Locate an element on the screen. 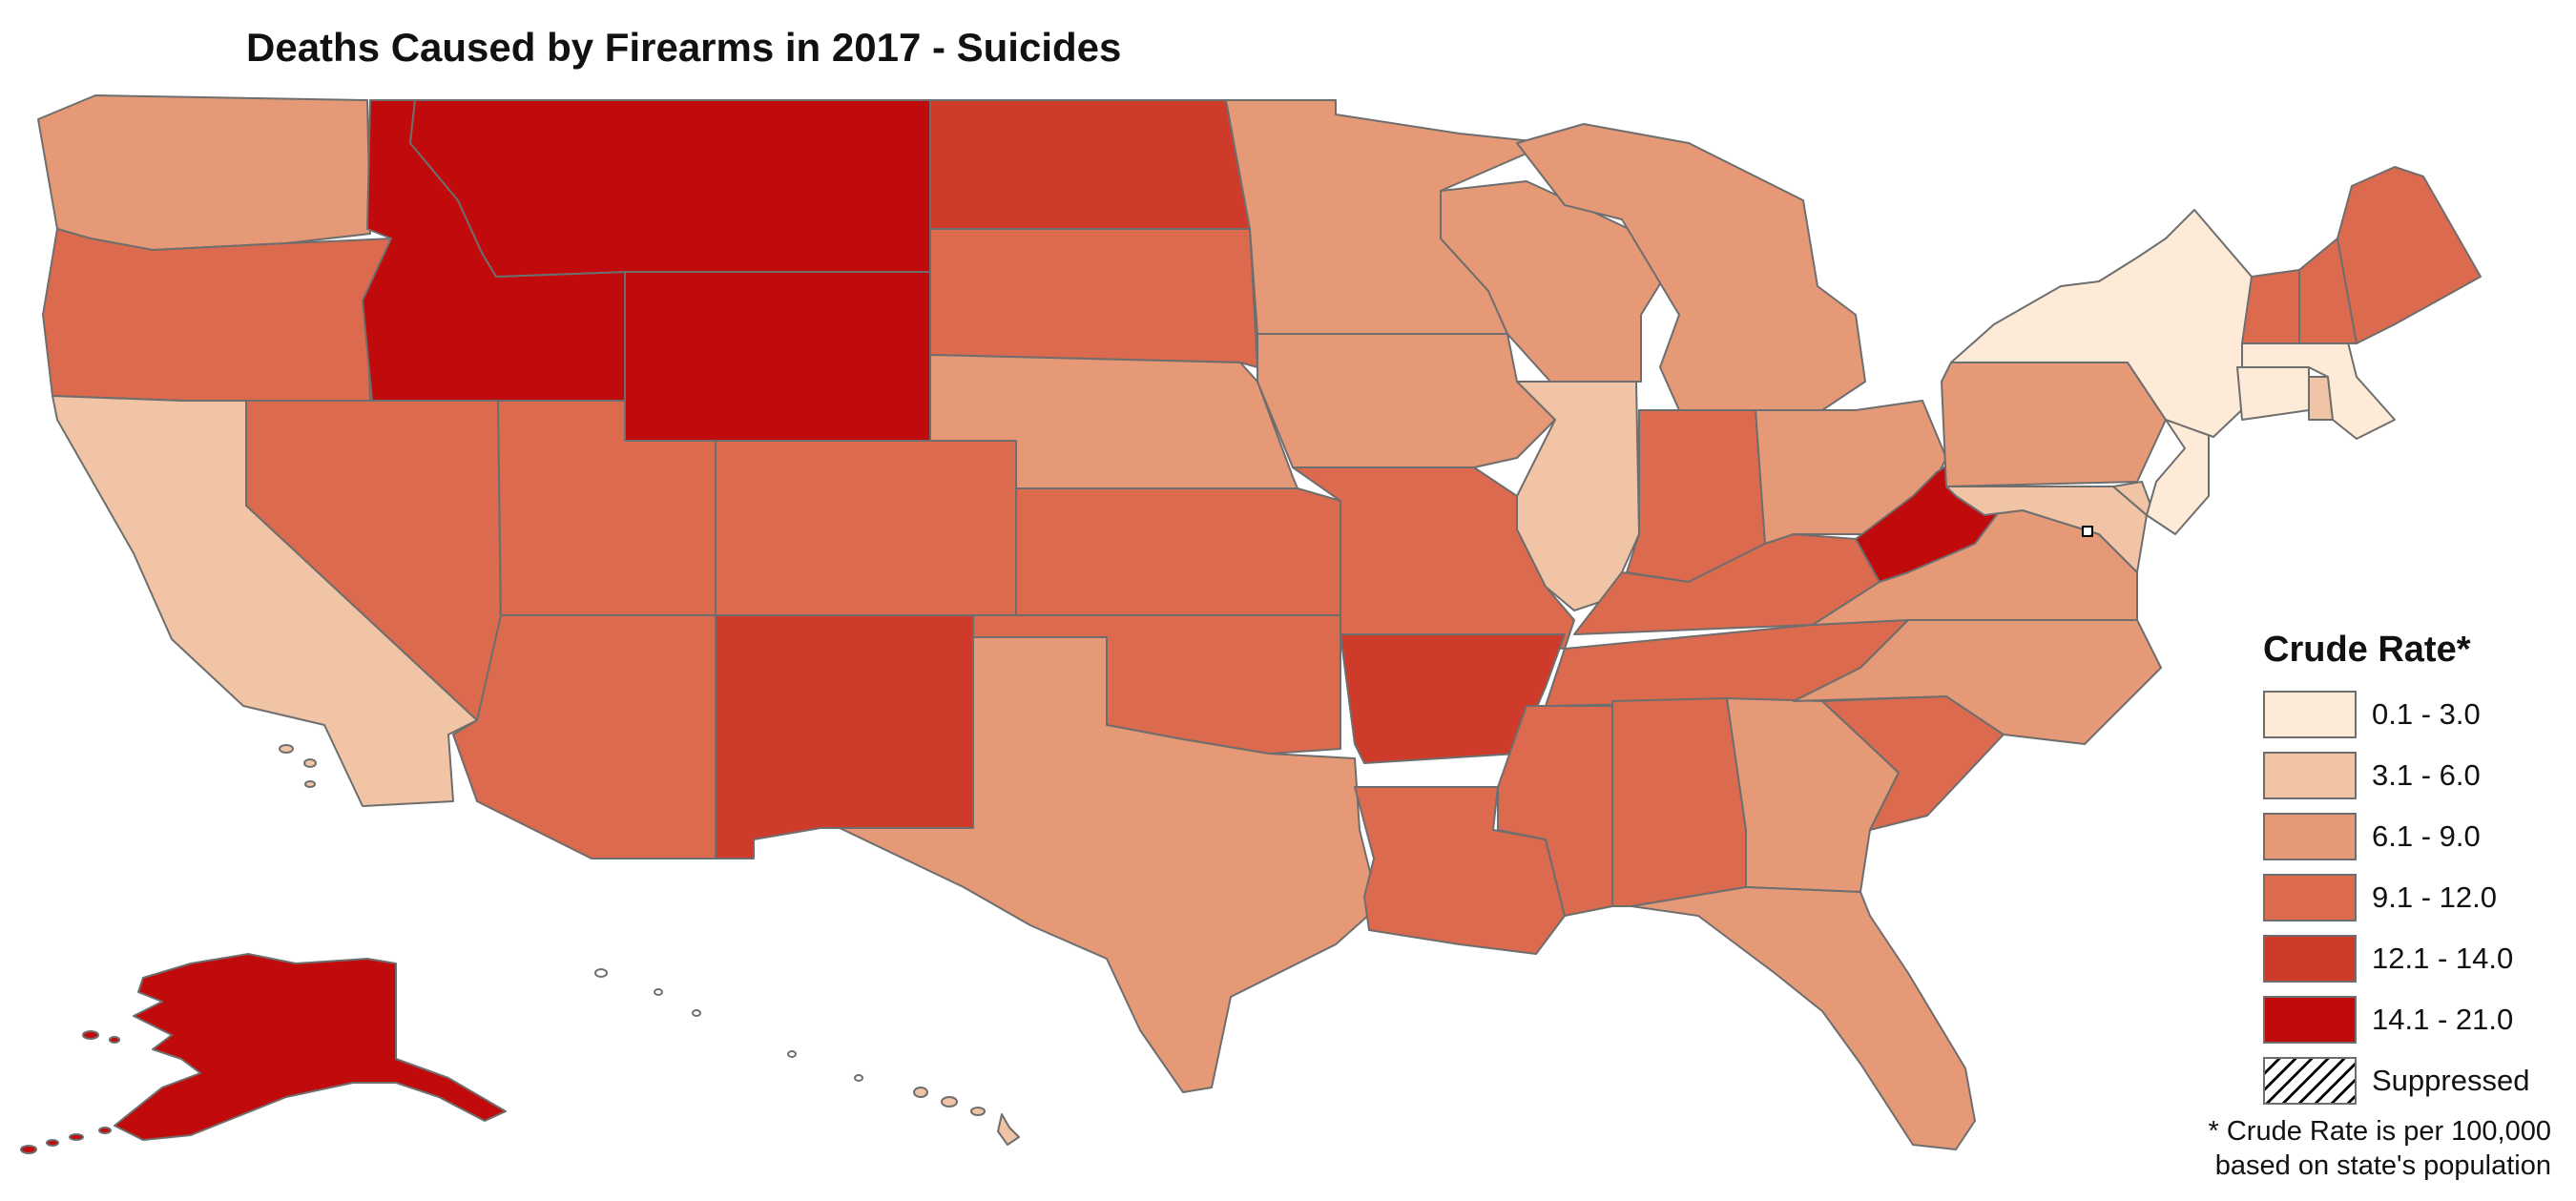 The width and height of the screenshot is (2576, 1201). legend-item-4: 12.1 - 14.0 is located at coordinates (2411, 958).